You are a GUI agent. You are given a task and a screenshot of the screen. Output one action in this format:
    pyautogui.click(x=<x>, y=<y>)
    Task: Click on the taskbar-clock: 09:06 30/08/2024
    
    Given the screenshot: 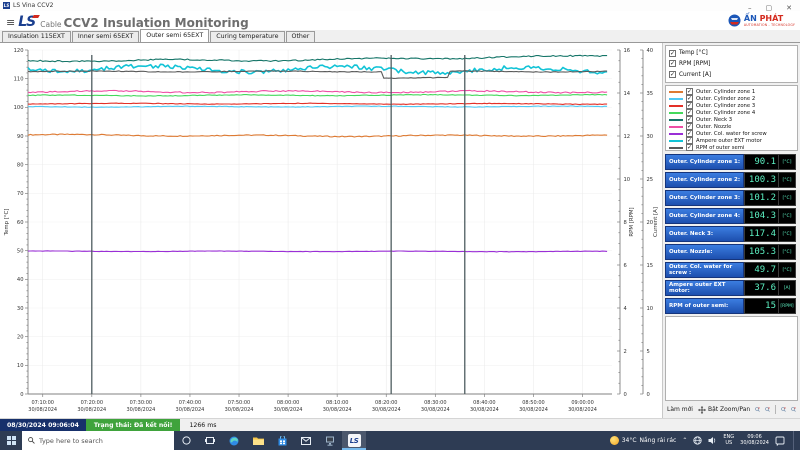 What is the action you would take?
    pyautogui.click(x=754, y=440)
    